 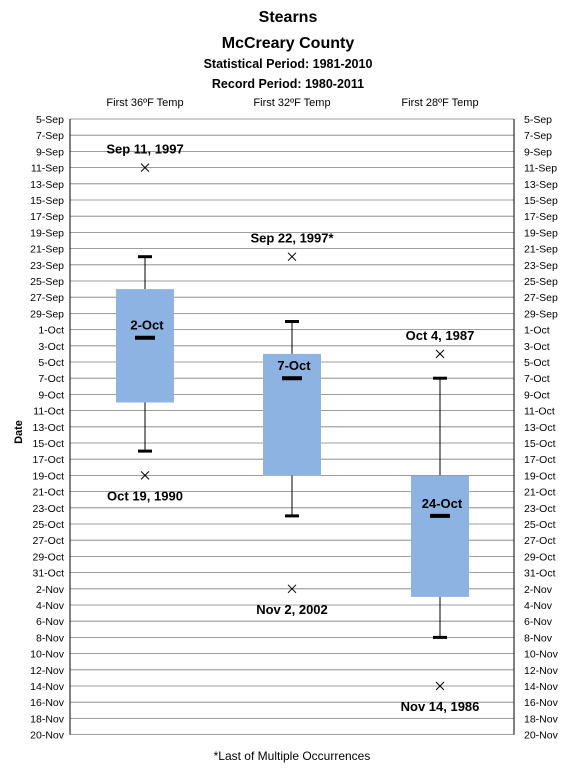 I want to click on y-tick-label-right: 8-Nov, so click(x=538, y=638).